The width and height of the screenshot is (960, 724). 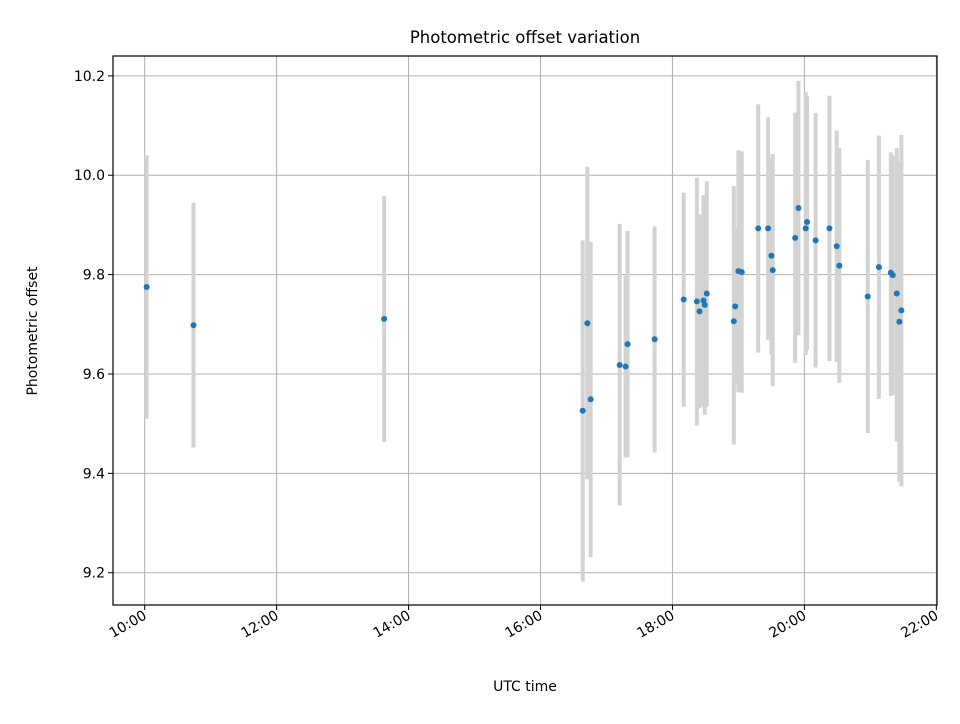 What do you see at coordinates (525, 37) in the screenshot?
I see `chart-title: Photometric offset variation` at bounding box center [525, 37].